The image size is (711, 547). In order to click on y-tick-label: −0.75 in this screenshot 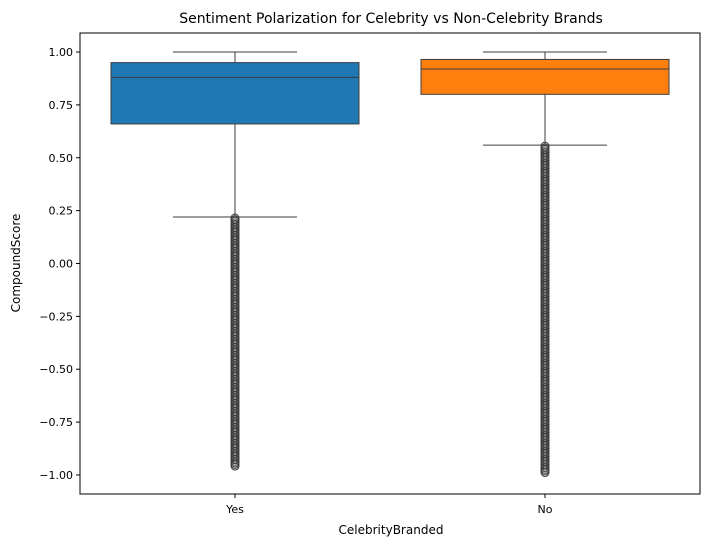, I will do `click(56, 422)`.